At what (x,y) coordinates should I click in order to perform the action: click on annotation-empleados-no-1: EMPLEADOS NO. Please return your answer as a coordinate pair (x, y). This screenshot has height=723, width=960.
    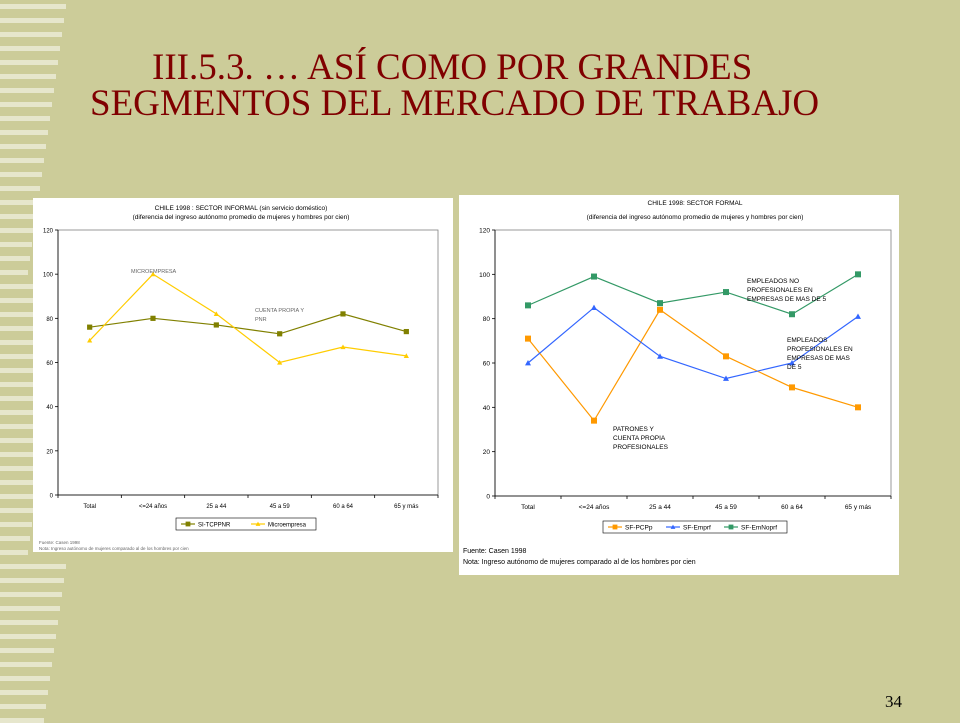
    Looking at the image, I should click on (773, 281).